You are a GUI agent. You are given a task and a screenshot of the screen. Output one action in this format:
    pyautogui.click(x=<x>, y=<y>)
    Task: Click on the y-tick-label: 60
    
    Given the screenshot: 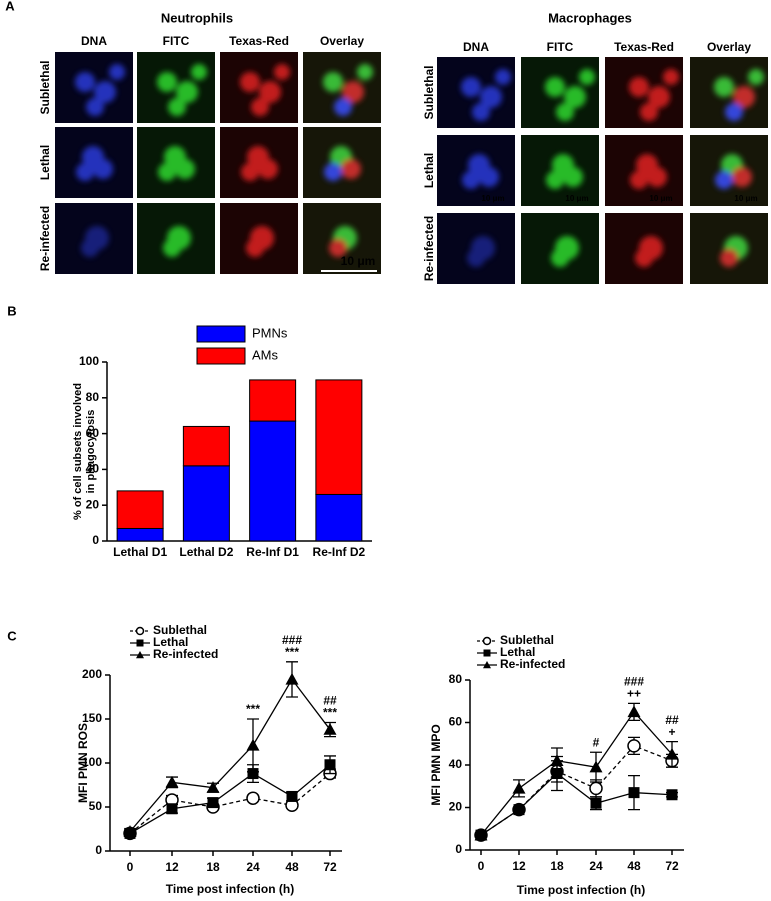 What is the action you would take?
    pyautogui.click(x=93, y=433)
    